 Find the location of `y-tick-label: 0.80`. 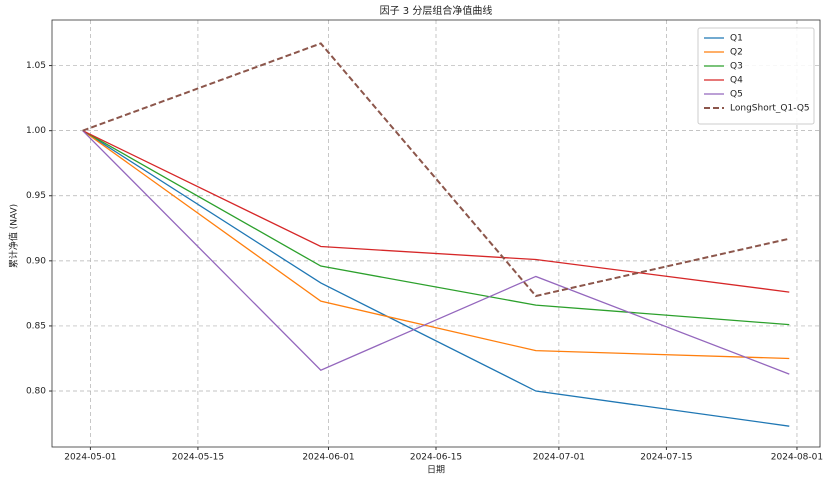

y-tick-label: 0.80 is located at coordinates (36, 392).